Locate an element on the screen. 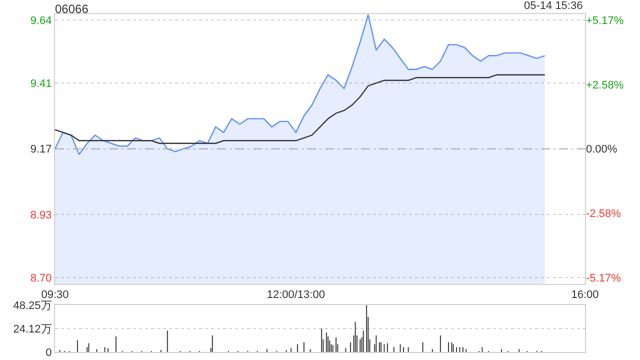 This screenshot has height=360, width=640. x-tick-label: 12:00/13:00 is located at coordinates (295, 295).